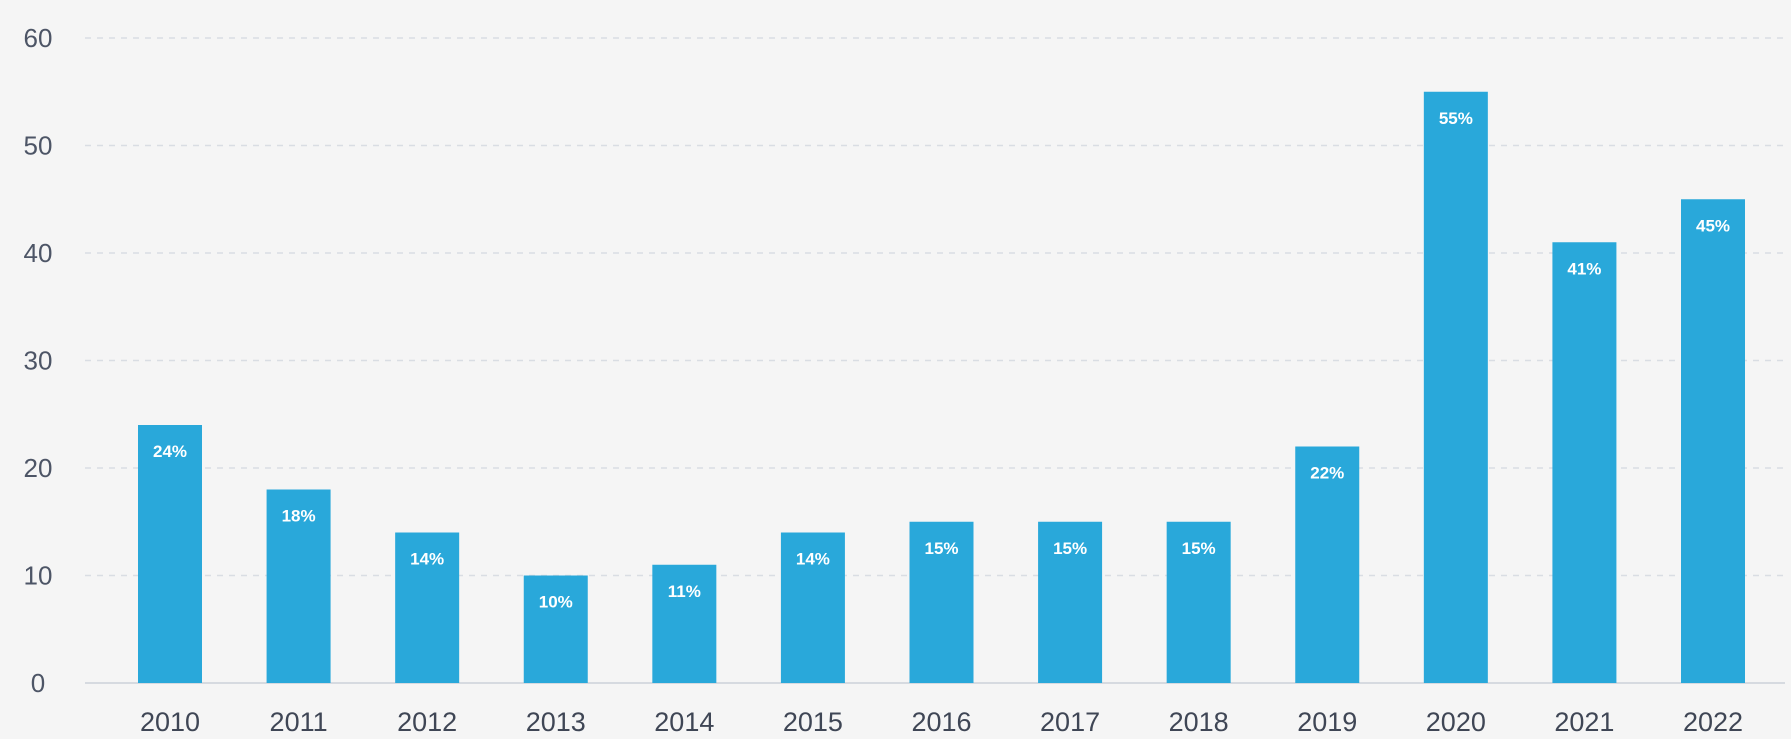 The image size is (1791, 739). Describe the element at coordinates (1198, 602) in the screenshot. I see `bar-2018` at that location.